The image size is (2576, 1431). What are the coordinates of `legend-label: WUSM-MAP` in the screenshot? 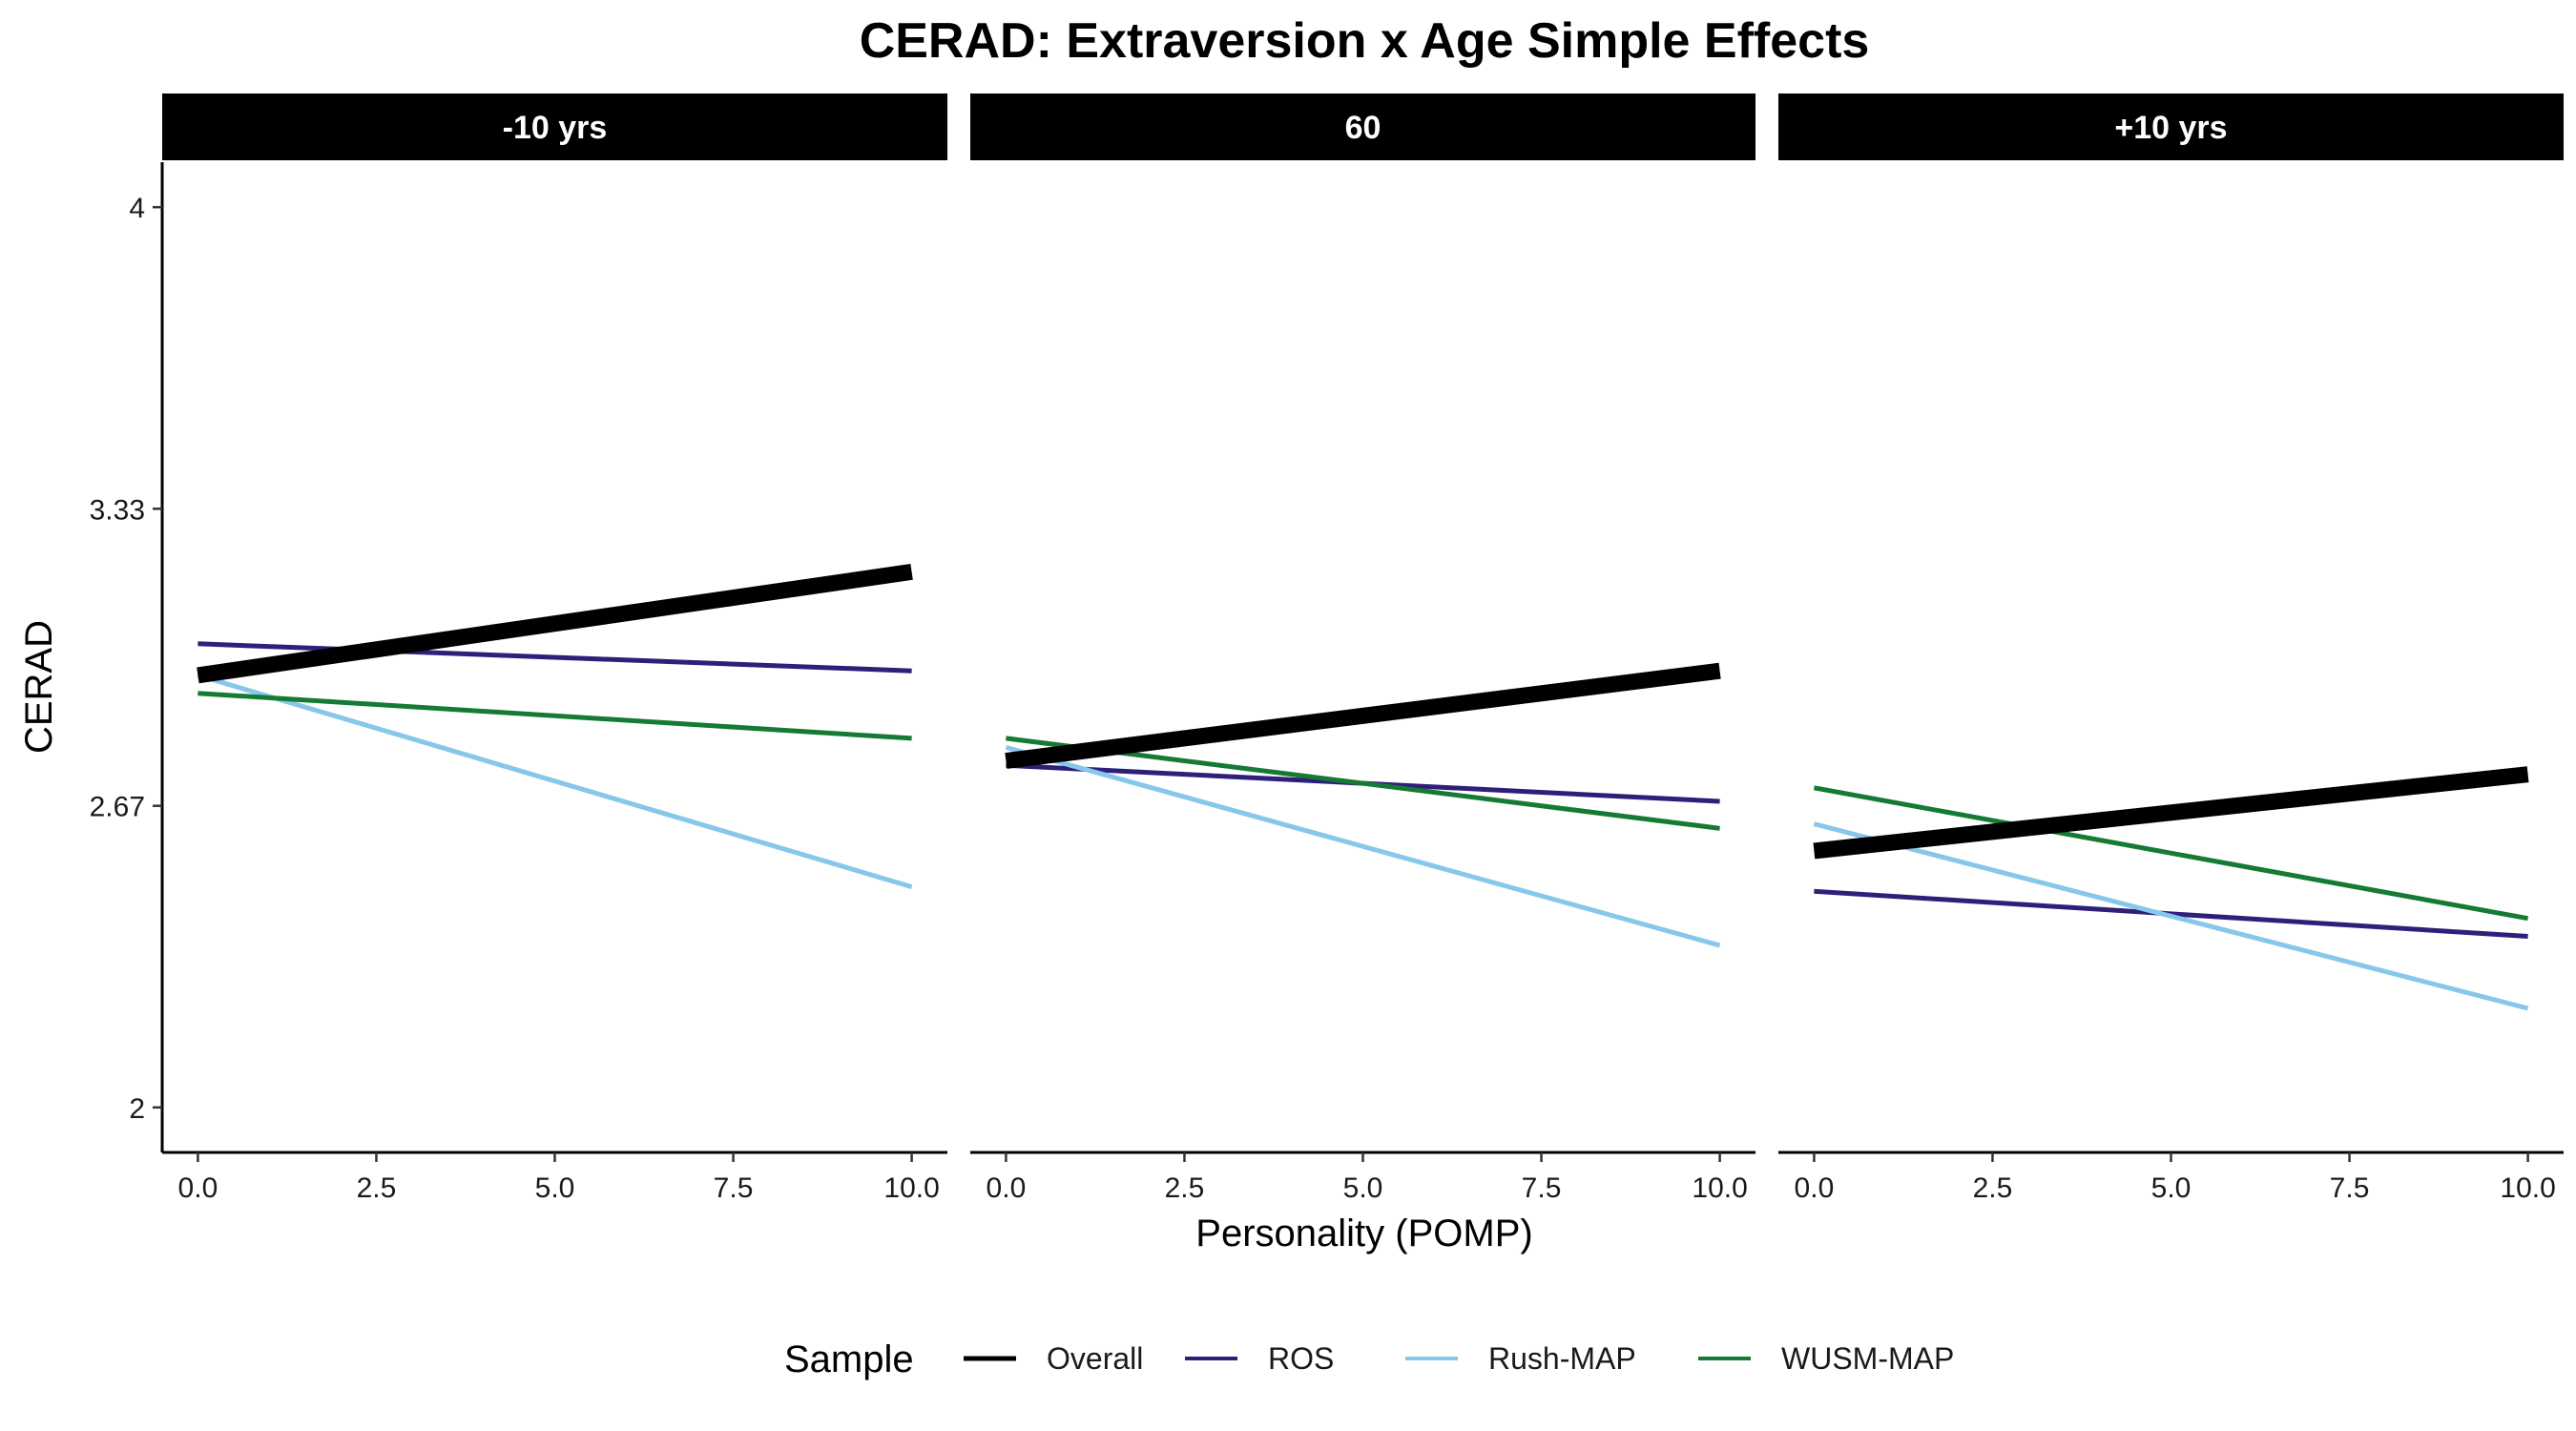 It's located at (1867, 1358).